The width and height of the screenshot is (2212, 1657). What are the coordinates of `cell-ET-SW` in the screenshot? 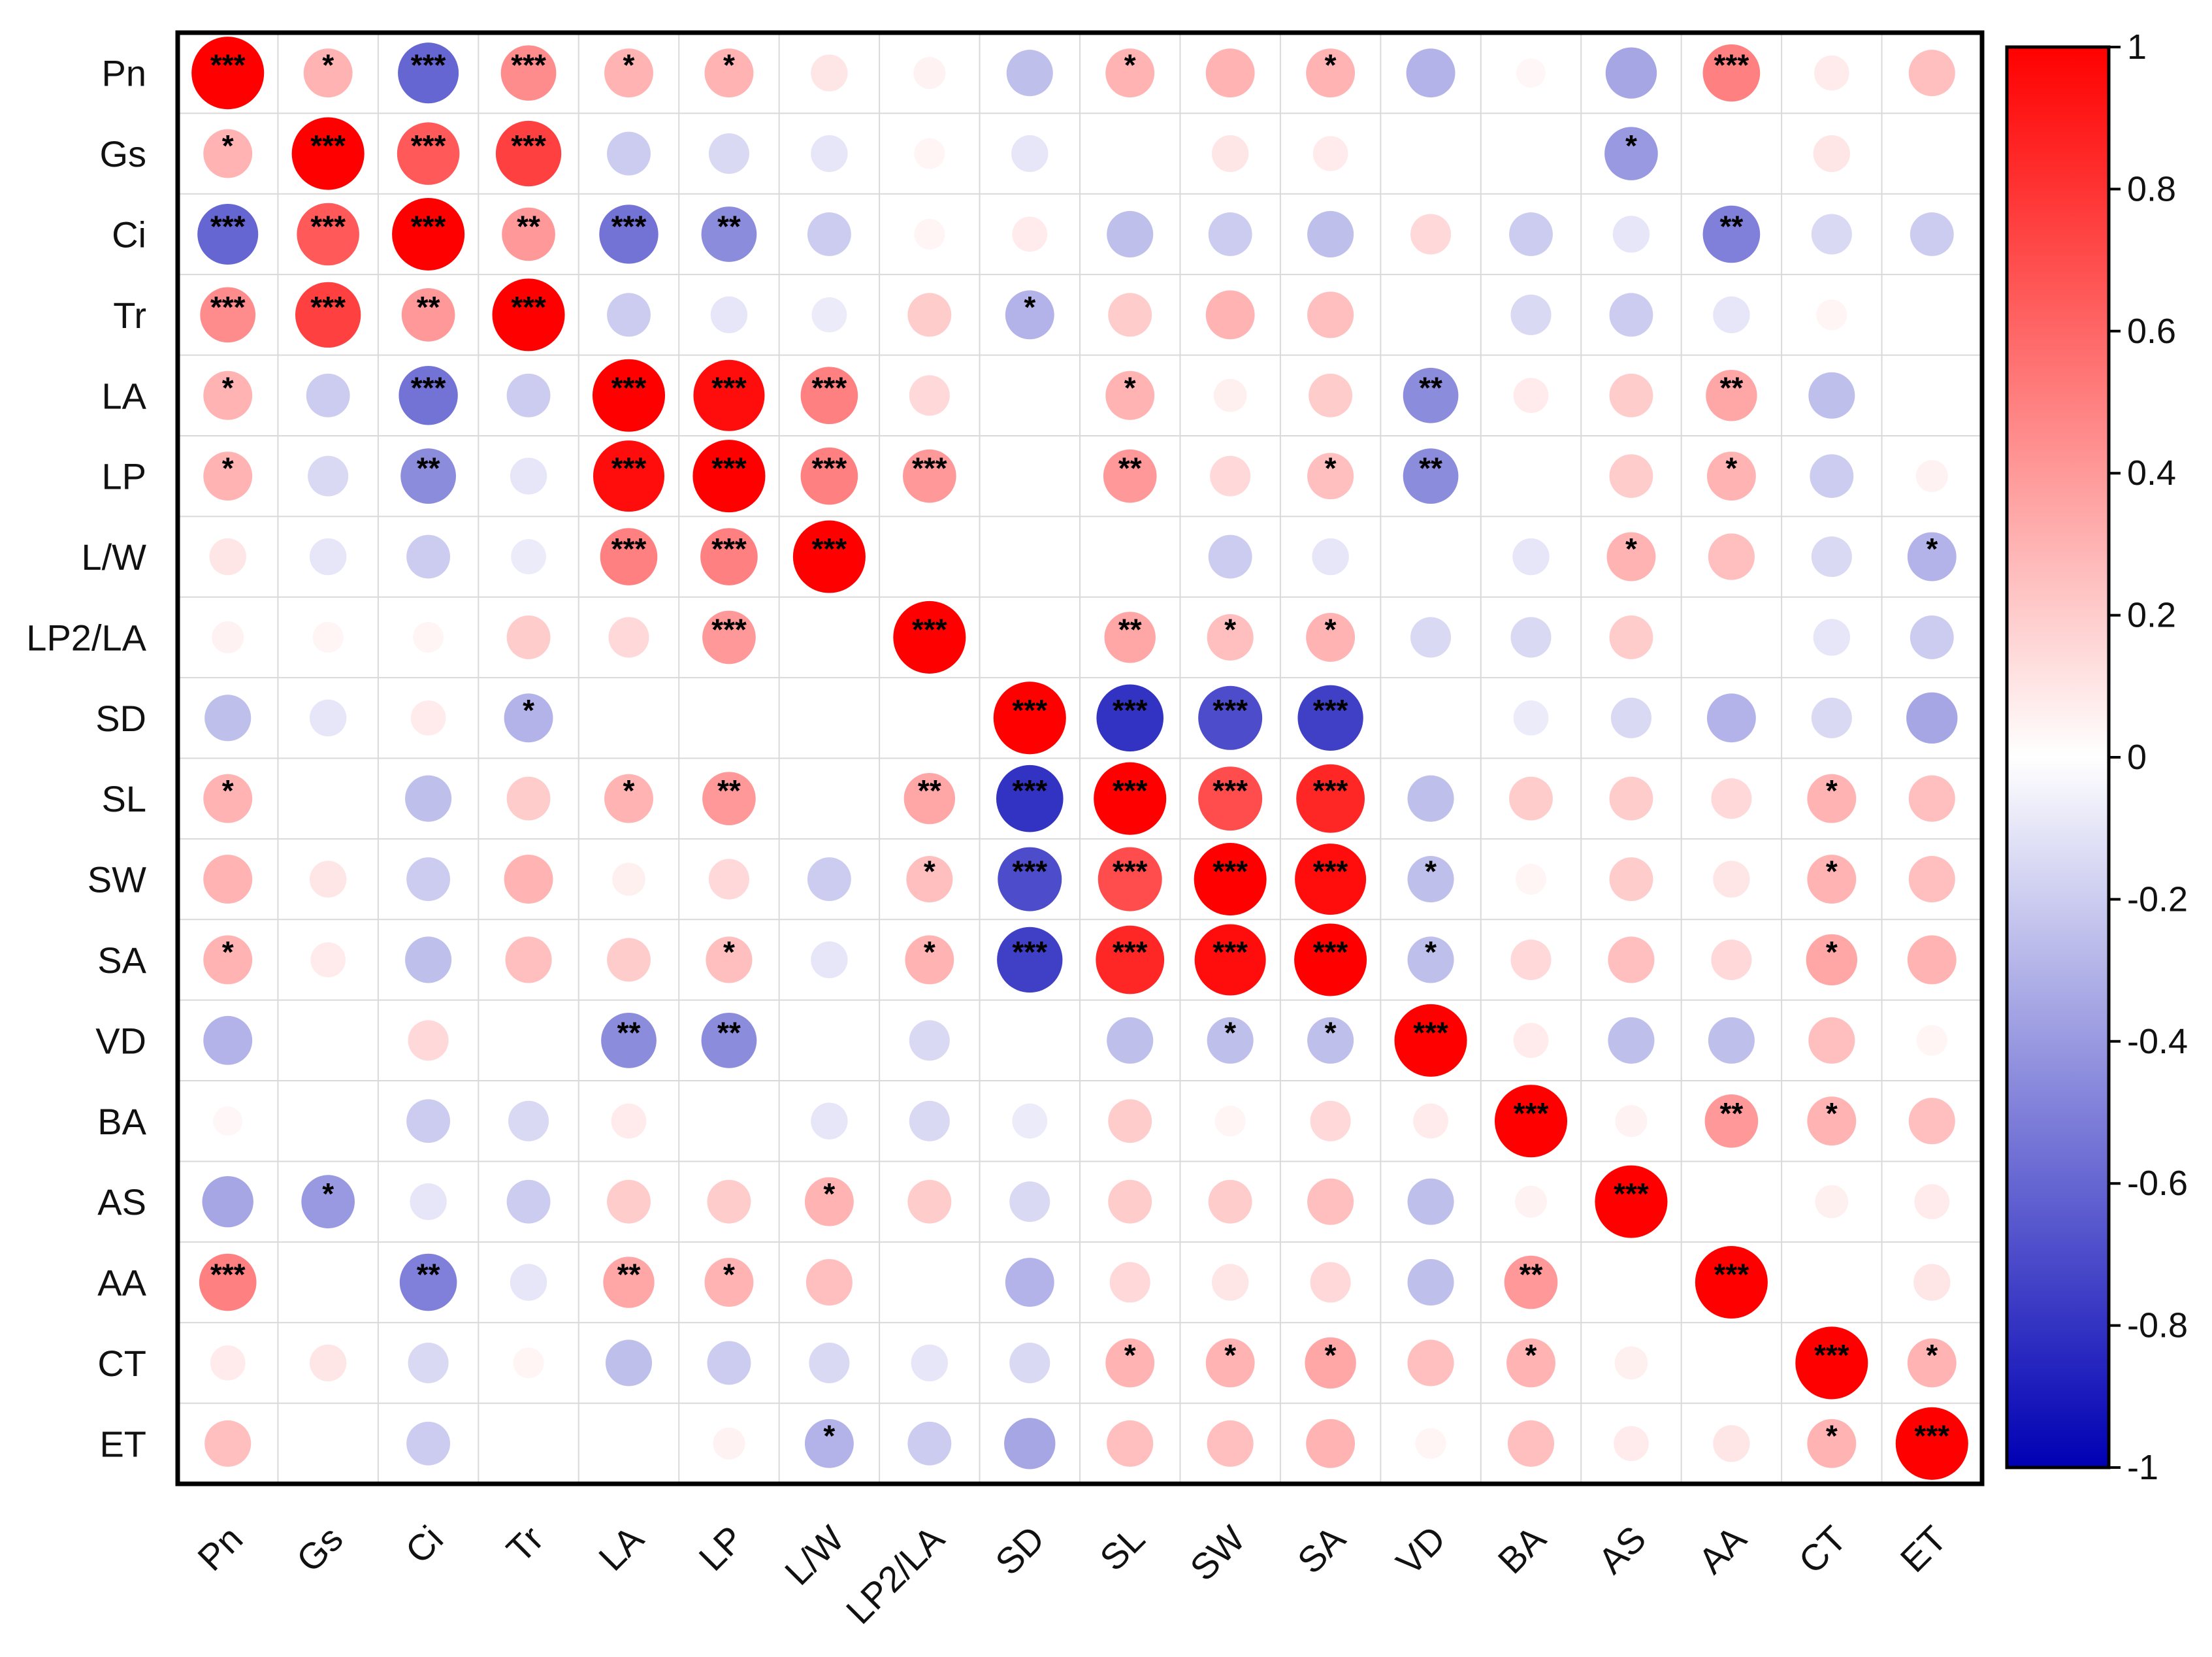 It's located at (1231, 1443).